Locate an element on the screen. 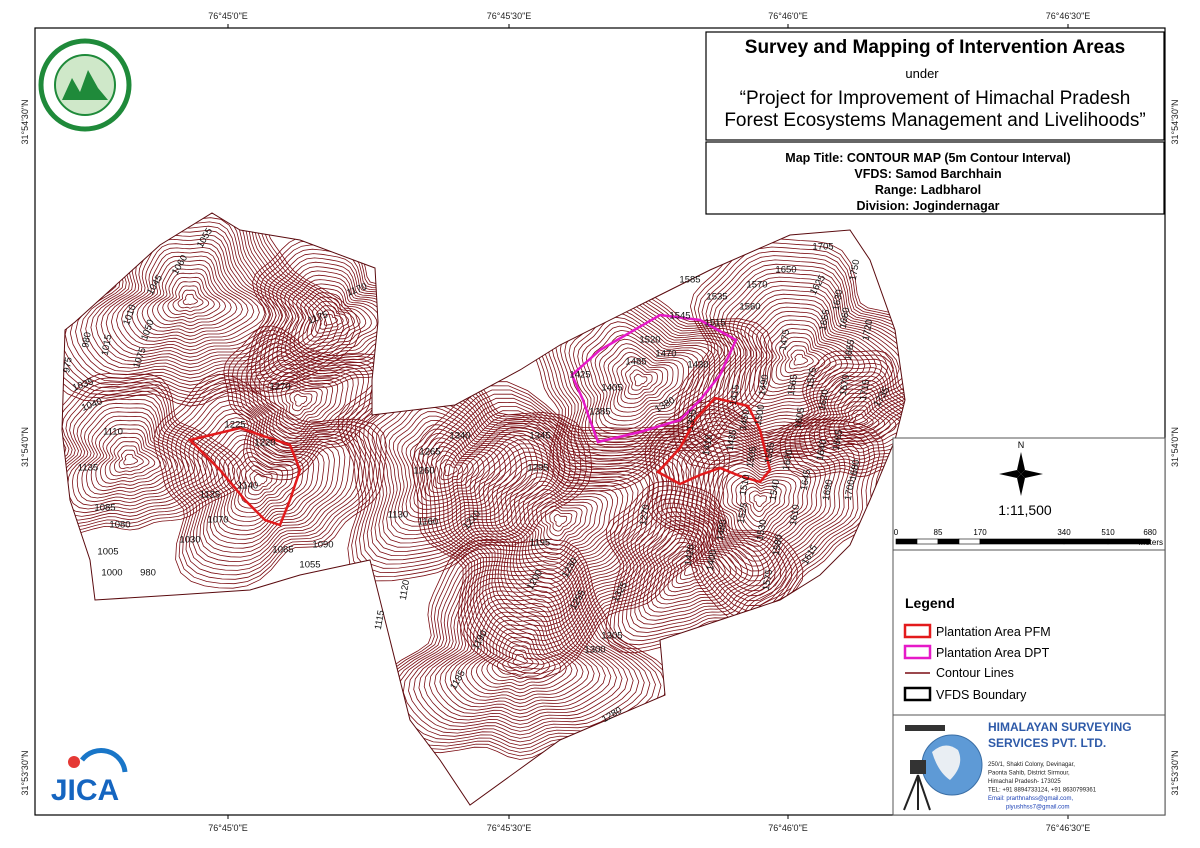 The width and height of the screenshot is (1200, 848). jica-logo: JICA is located at coordinates (89, 777).